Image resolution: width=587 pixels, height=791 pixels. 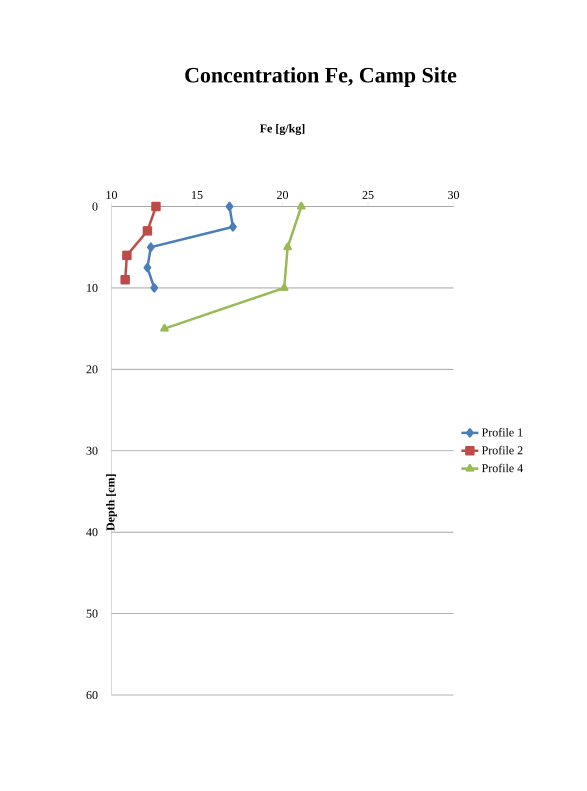 What do you see at coordinates (502, 432) in the screenshot?
I see `legend-label: Profile 1` at bounding box center [502, 432].